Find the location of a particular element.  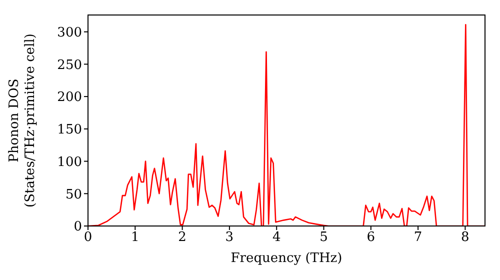

x-tick-label: 4 is located at coordinates (276, 238).